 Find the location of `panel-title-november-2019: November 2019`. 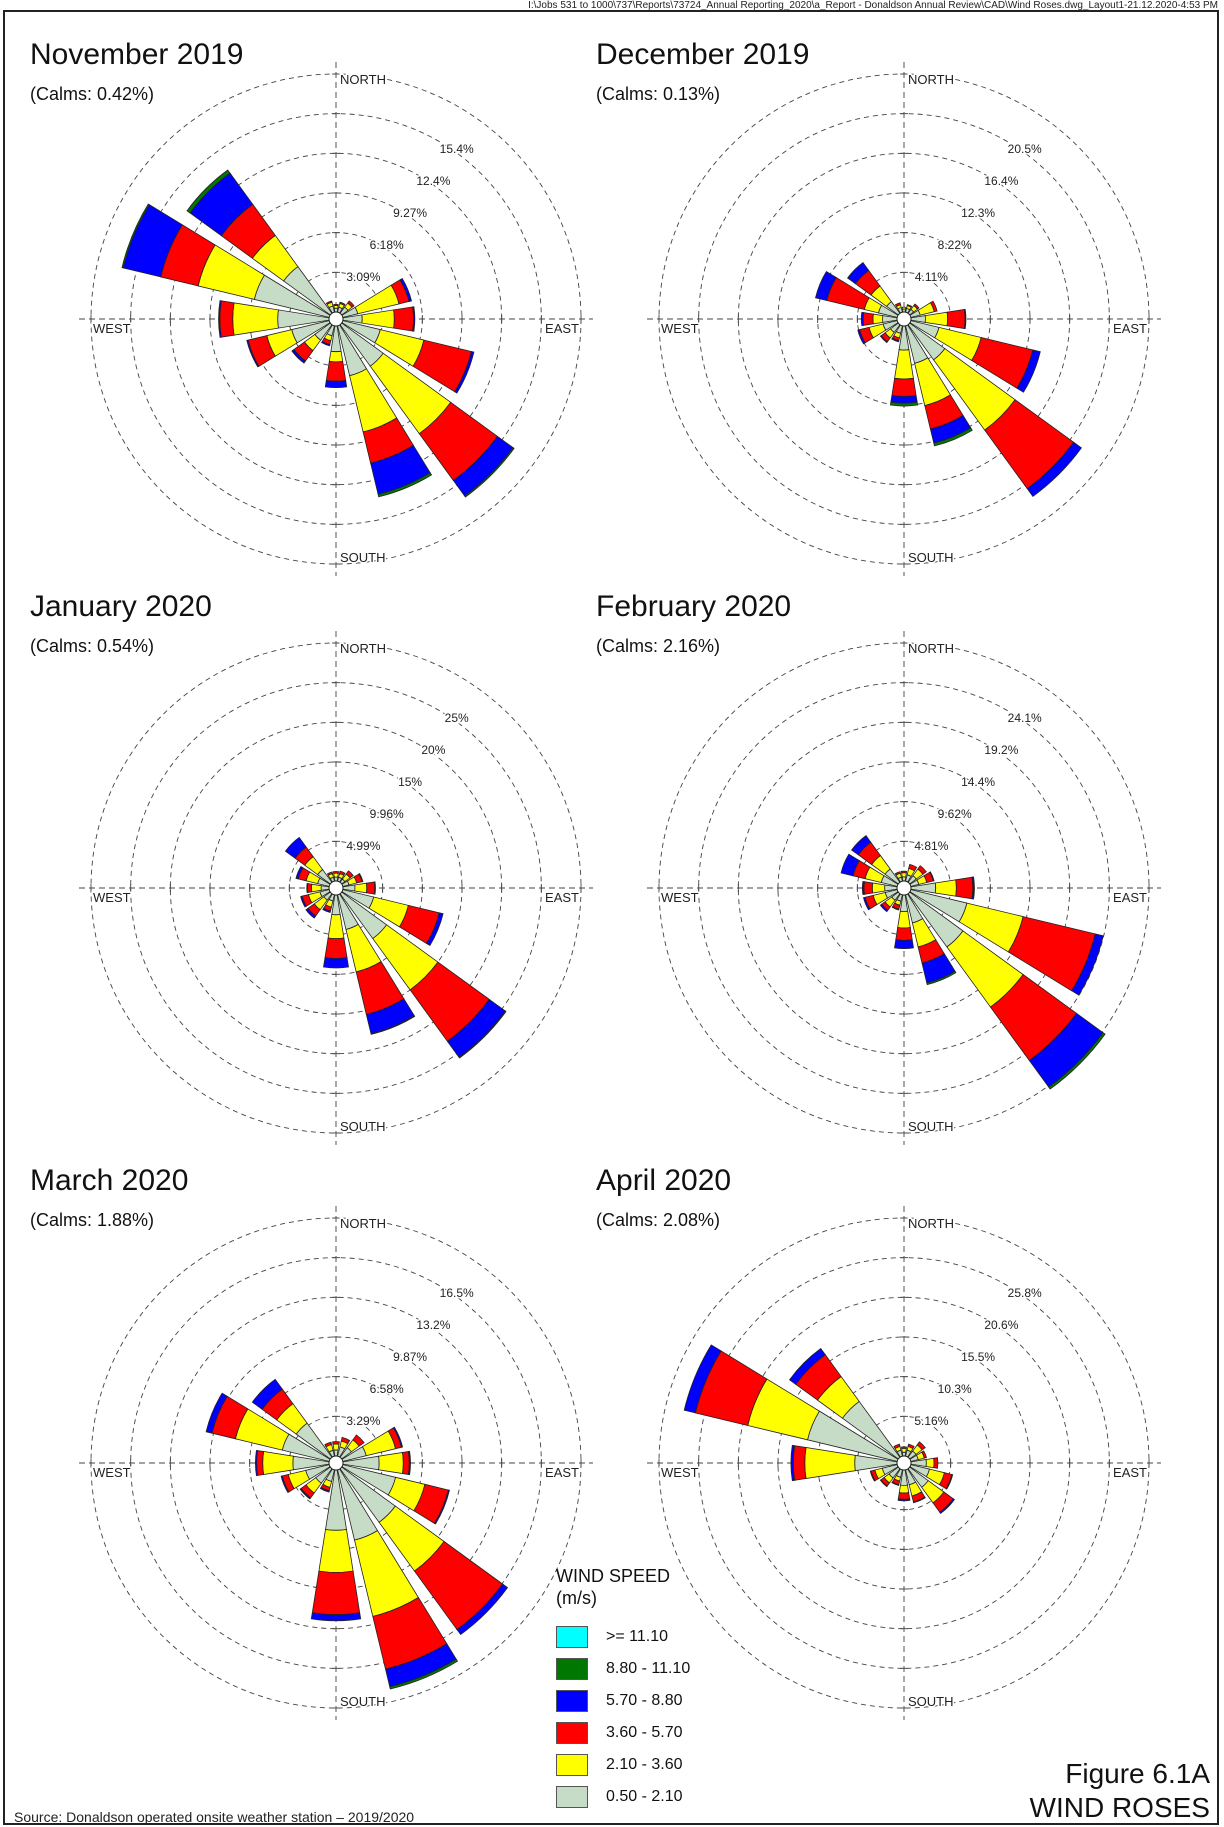

panel-title-november-2019: November 2019 is located at coordinates (137, 54).